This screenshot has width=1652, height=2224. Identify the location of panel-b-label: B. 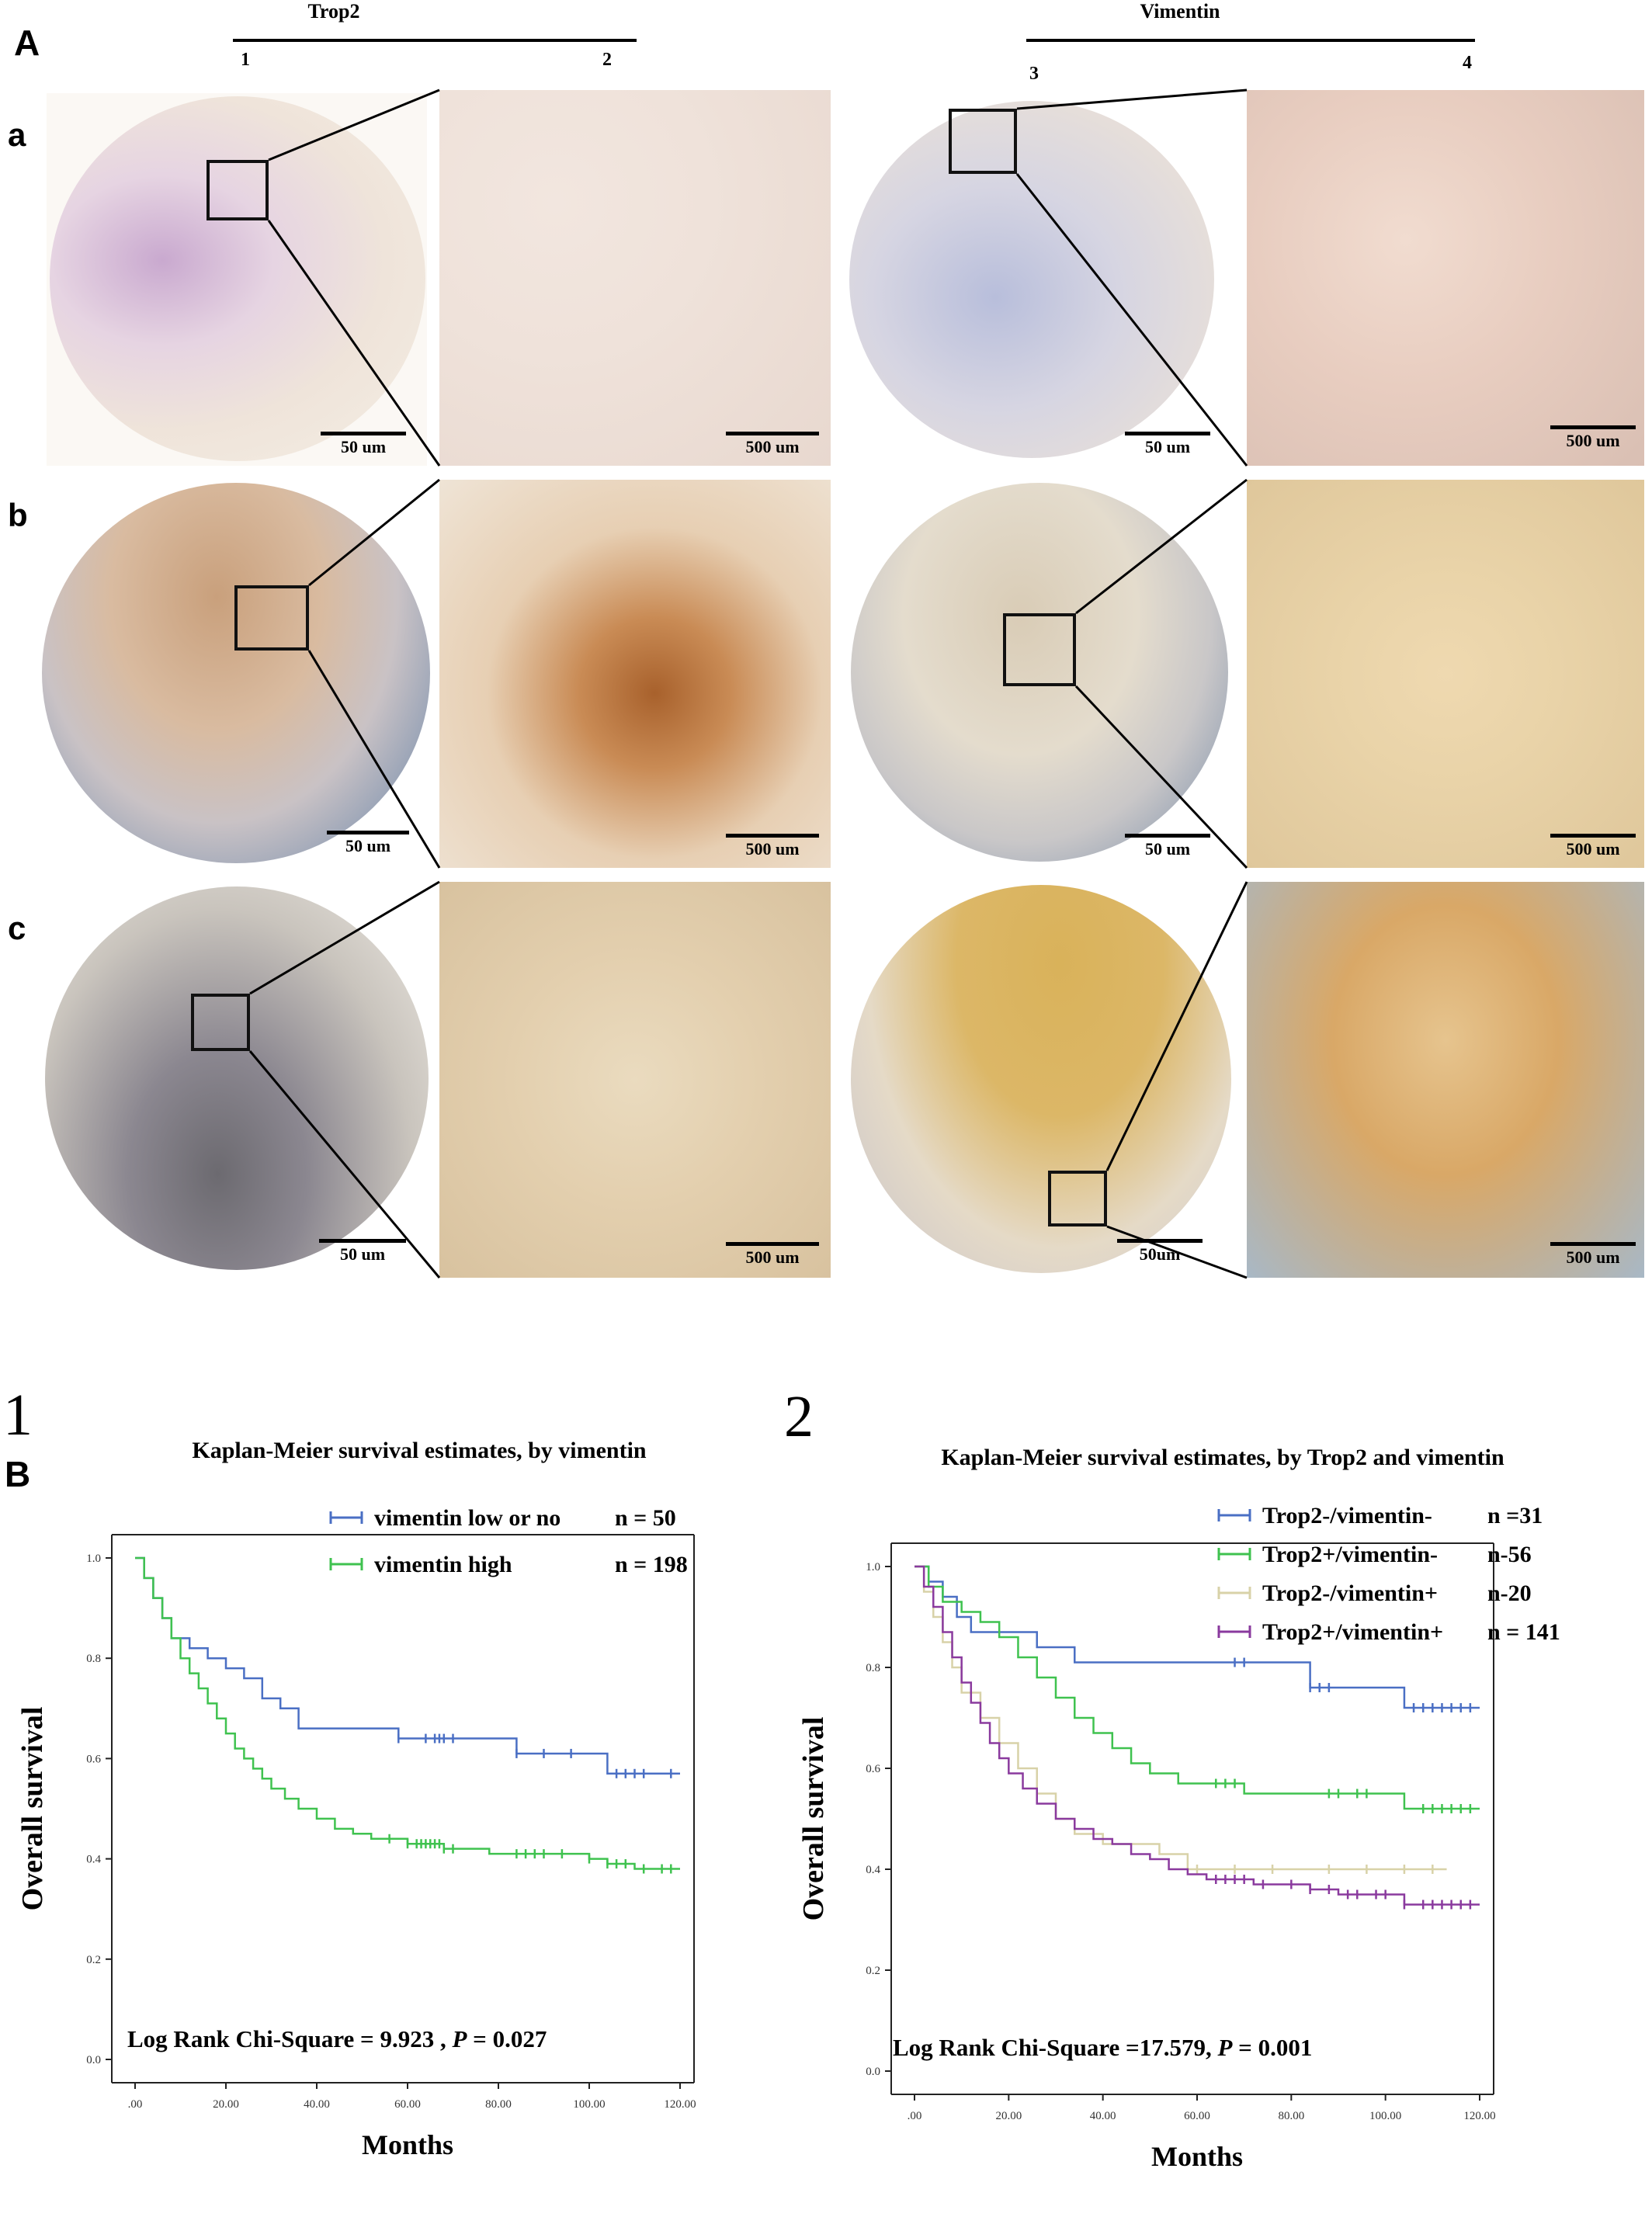
(18, 1474).